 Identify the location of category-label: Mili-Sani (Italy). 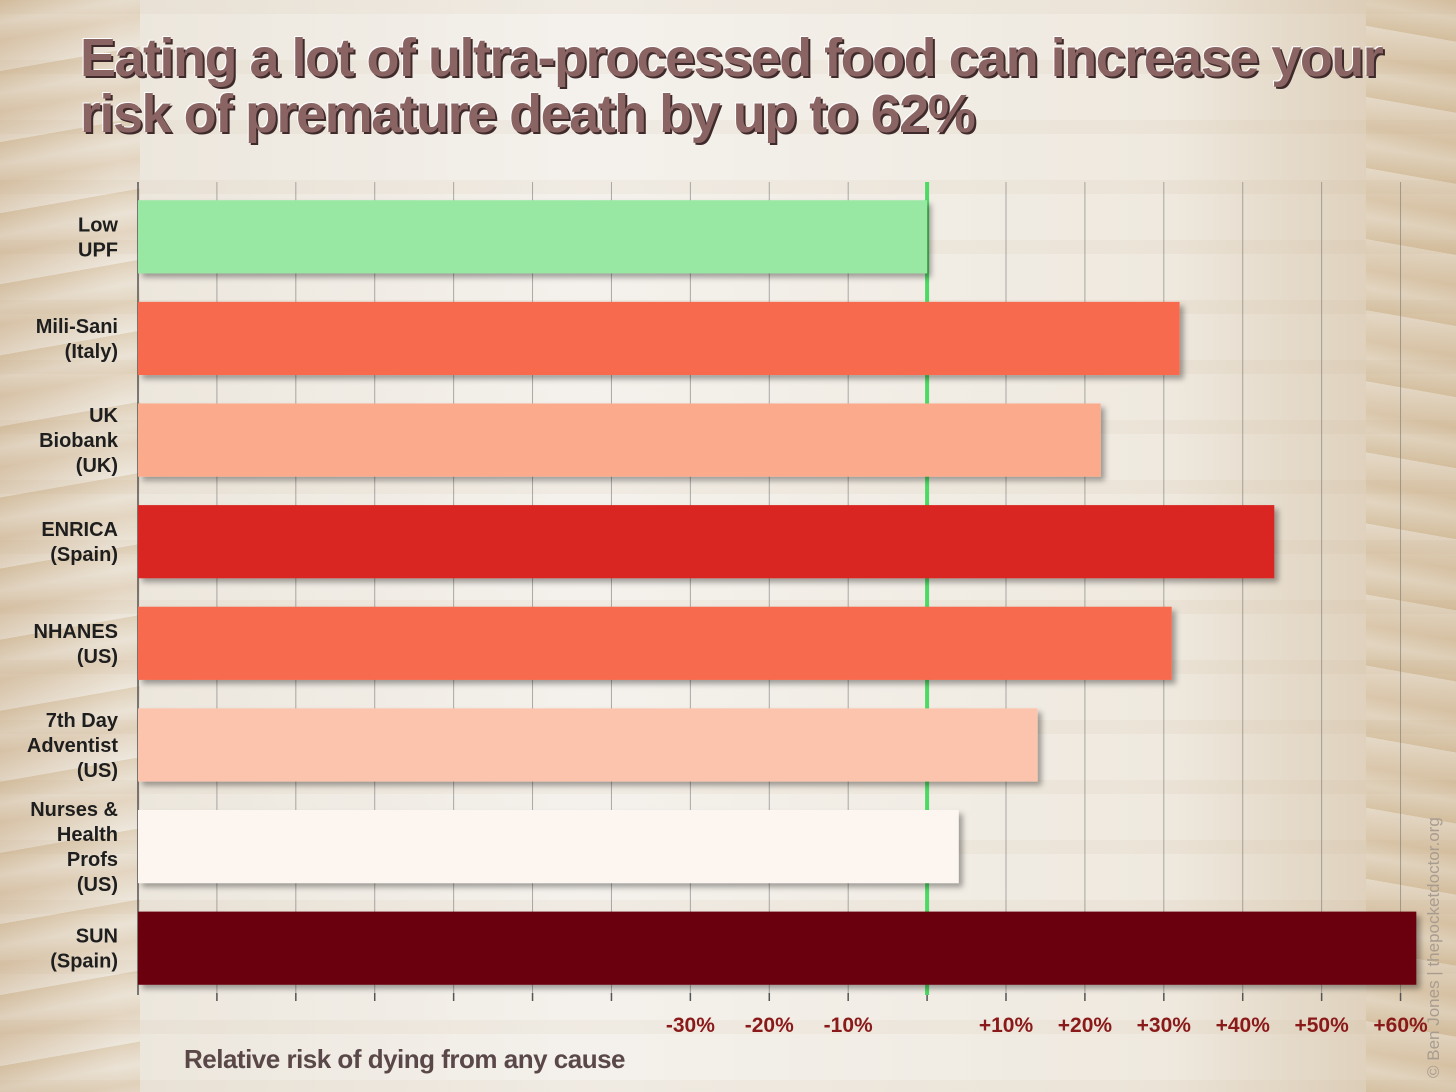
(77, 339).